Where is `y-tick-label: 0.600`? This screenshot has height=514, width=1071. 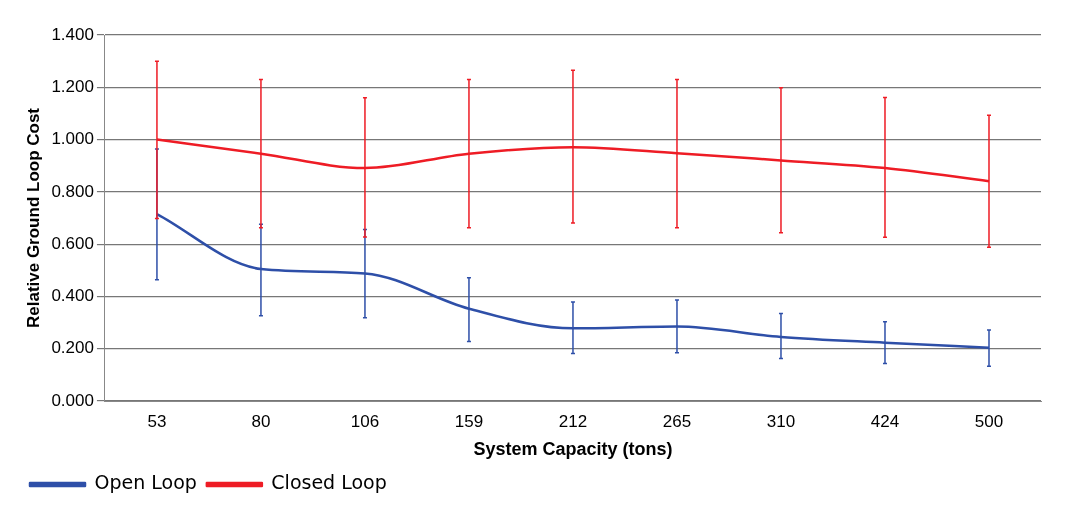 y-tick-label: 0.600 is located at coordinates (72, 243).